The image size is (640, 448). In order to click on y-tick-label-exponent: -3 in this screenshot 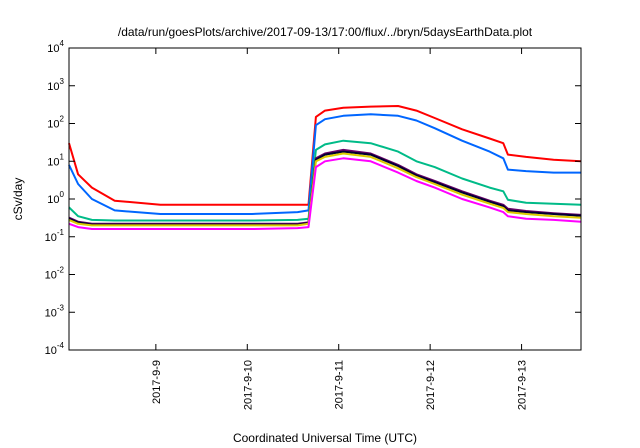, I will do `click(61, 307)`.